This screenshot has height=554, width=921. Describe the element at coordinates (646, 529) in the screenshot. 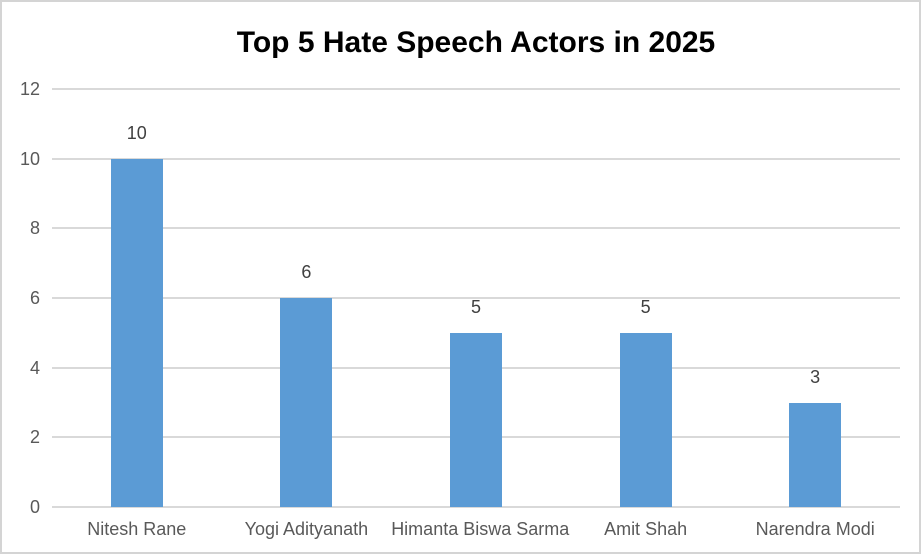

I see `x-axis-category-label: Amit Shah` at that location.